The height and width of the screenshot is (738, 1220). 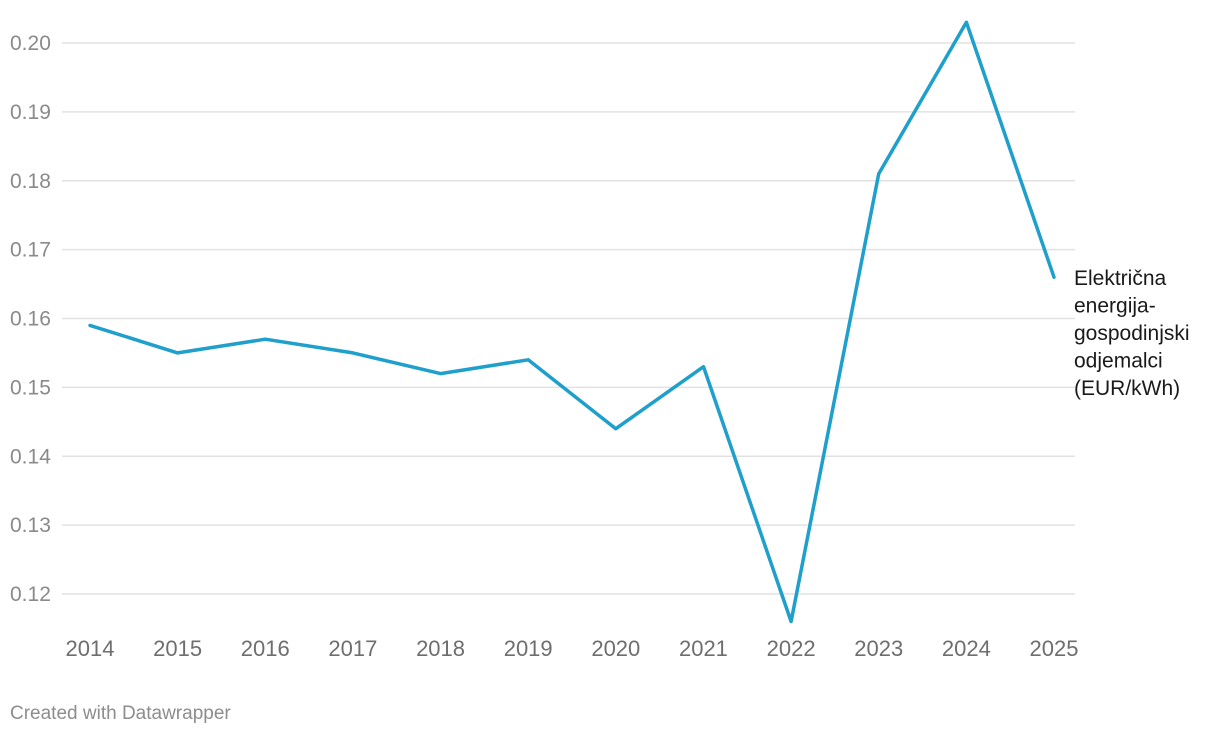 I want to click on y-tick-label: 0.19, so click(x=30, y=112).